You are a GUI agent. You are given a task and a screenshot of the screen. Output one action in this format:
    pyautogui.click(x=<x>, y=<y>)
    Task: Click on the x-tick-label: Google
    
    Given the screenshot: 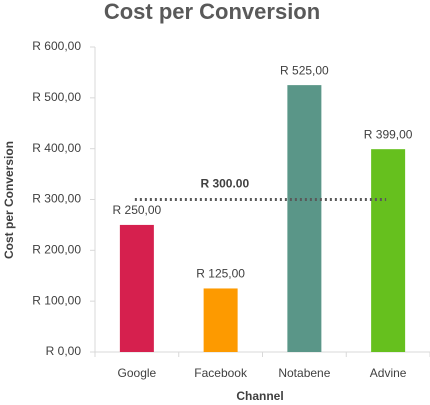 What is the action you would take?
    pyautogui.click(x=137, y=373)
    